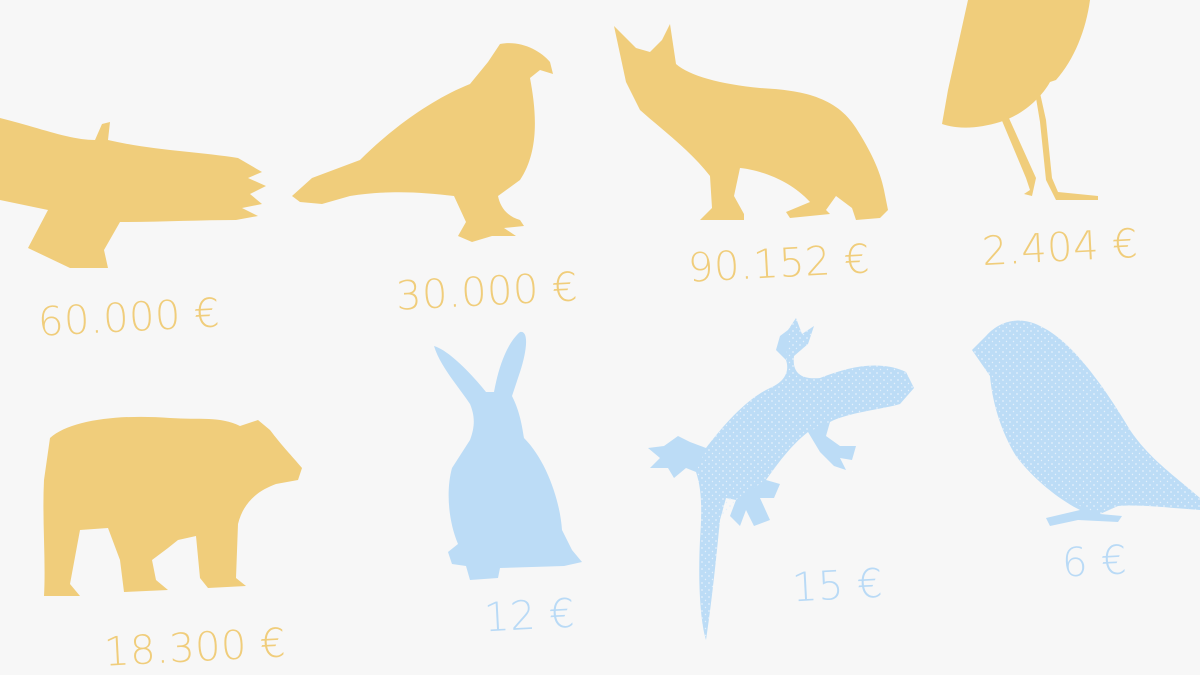  What do you see at coordinates (195, 647) in the screenshot?
I see `price-label-bear: 18.300 €` at bounding box center [195, 647].